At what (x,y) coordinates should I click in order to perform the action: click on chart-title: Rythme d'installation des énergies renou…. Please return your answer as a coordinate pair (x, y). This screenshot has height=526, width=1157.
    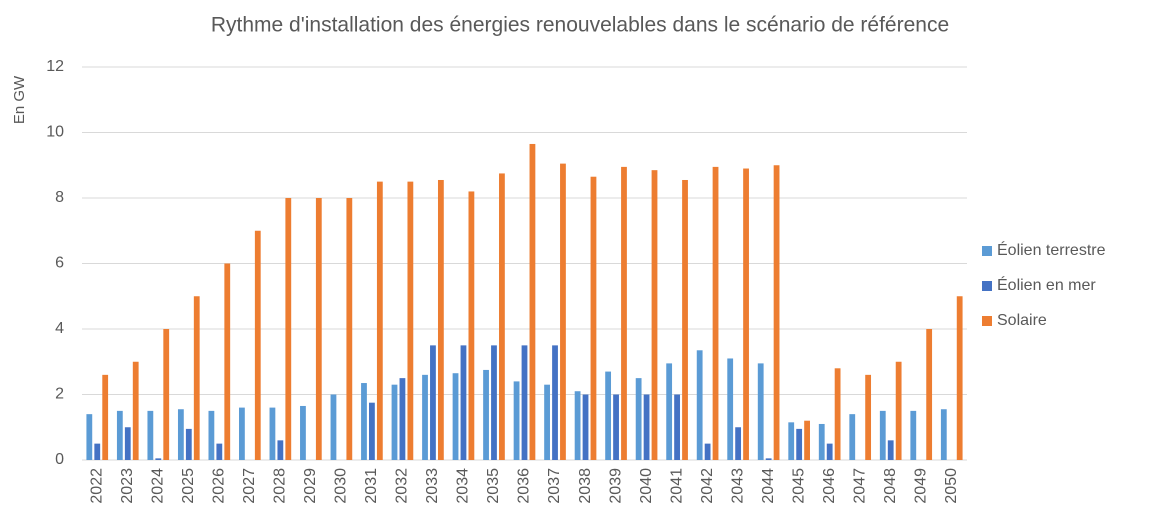
    Looking at the image, I should click on (580, 25).